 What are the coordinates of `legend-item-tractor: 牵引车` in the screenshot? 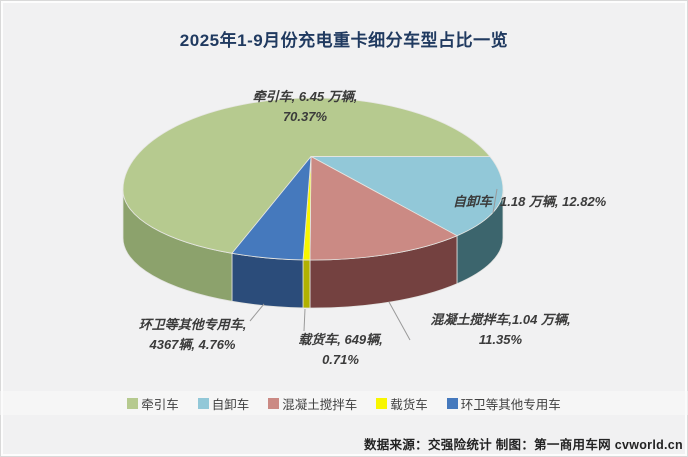 It's located at (153, 403).